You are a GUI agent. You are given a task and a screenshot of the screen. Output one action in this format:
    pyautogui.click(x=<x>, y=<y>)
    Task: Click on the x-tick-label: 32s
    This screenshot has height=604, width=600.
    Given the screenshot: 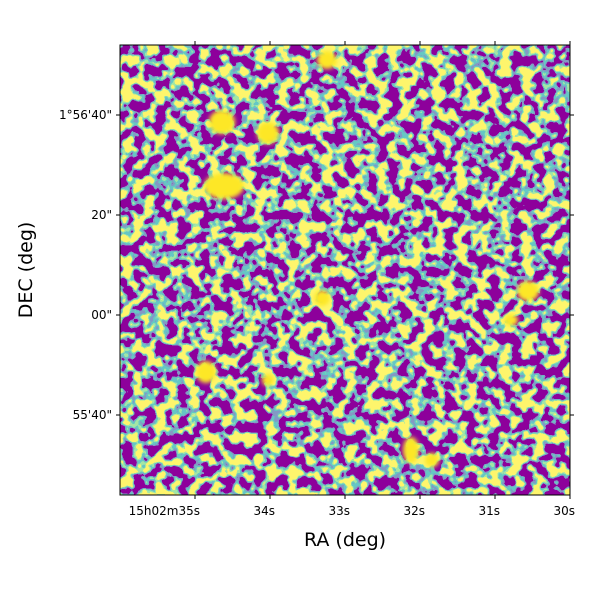 What is the action you would take?
    pyautogui.click(x=414, y=511)
    